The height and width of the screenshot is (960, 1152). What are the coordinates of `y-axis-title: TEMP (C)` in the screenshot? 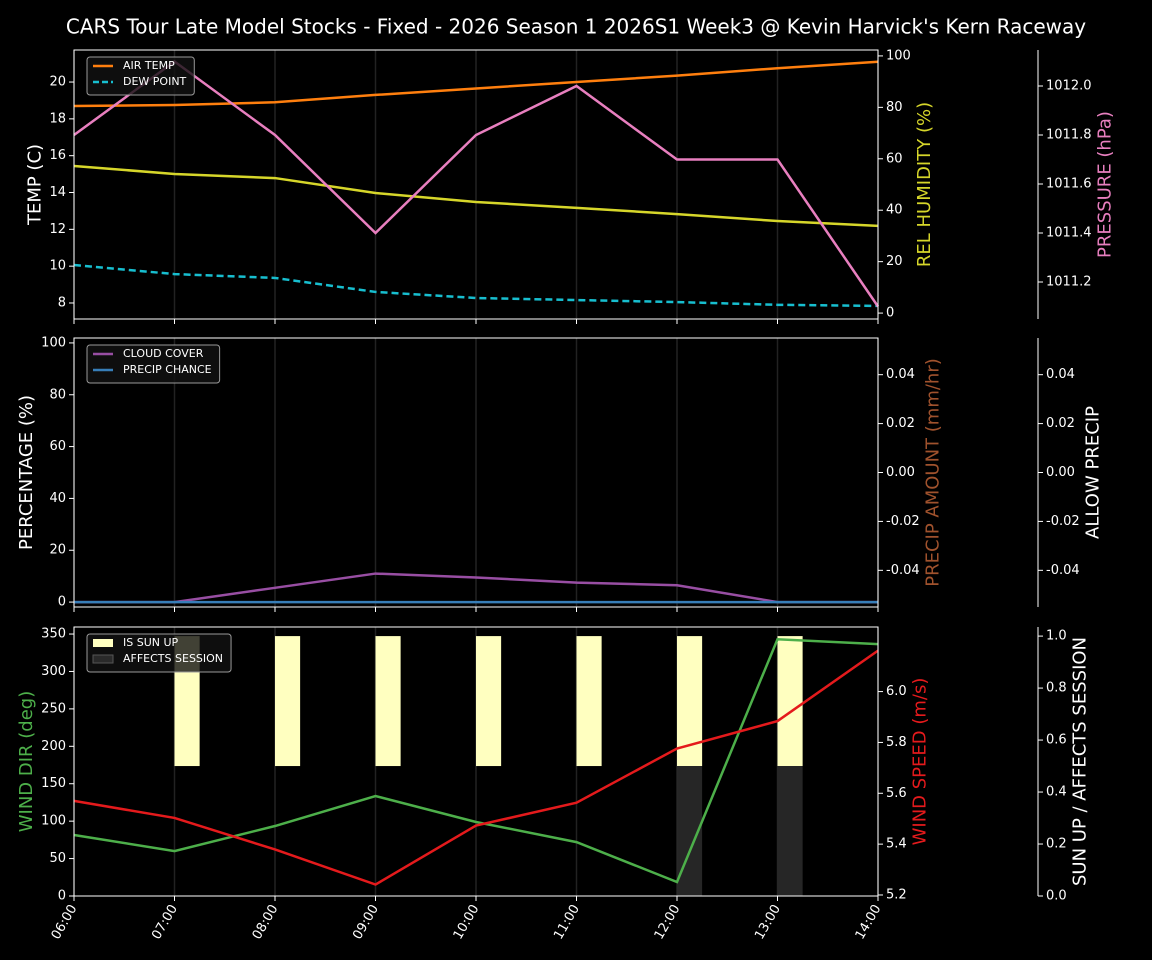 It's located at (34, 185).